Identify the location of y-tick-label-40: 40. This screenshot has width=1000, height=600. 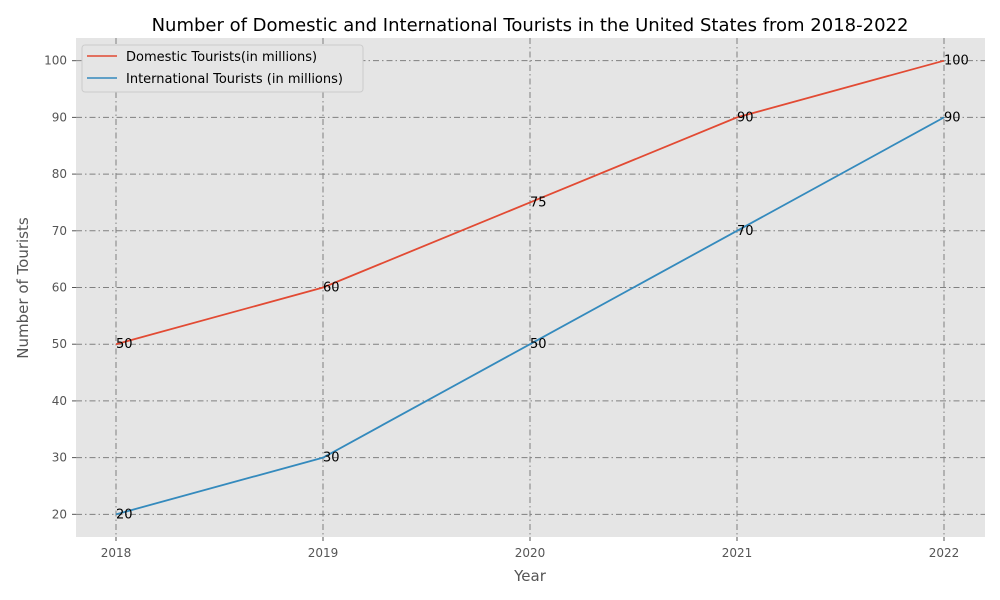
(59, 401).